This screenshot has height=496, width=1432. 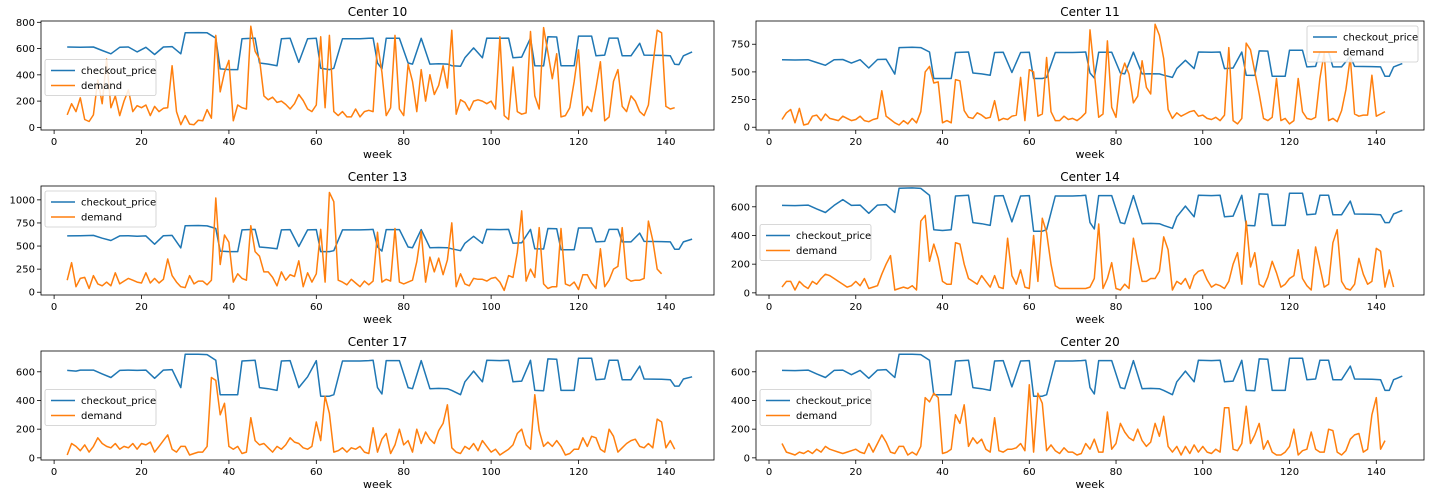 What do you see at coordinates (22, 200) in the screenshot?
I see `y-tick-label: 1000` at bounding box center [22, 200].